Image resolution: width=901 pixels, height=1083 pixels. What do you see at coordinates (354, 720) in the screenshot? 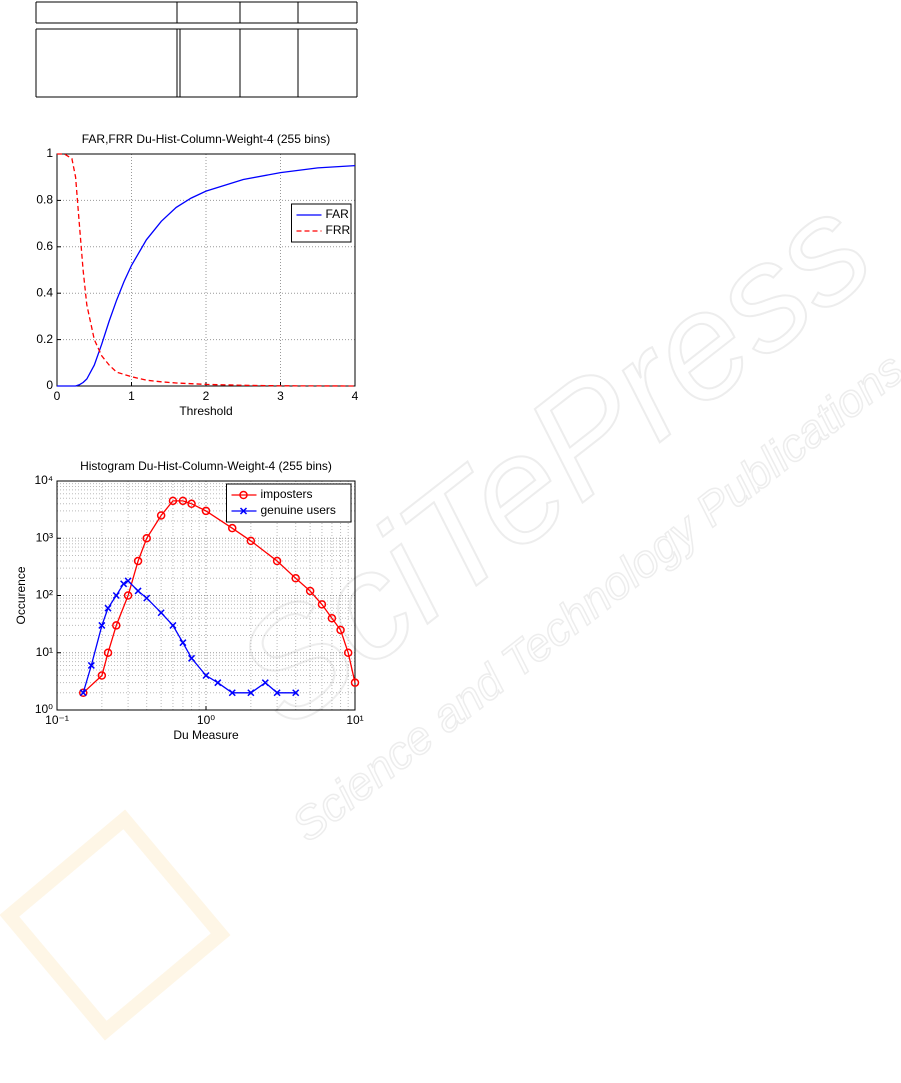
I see `x-tick-label: 10¹` at bounding box center [354, 720].